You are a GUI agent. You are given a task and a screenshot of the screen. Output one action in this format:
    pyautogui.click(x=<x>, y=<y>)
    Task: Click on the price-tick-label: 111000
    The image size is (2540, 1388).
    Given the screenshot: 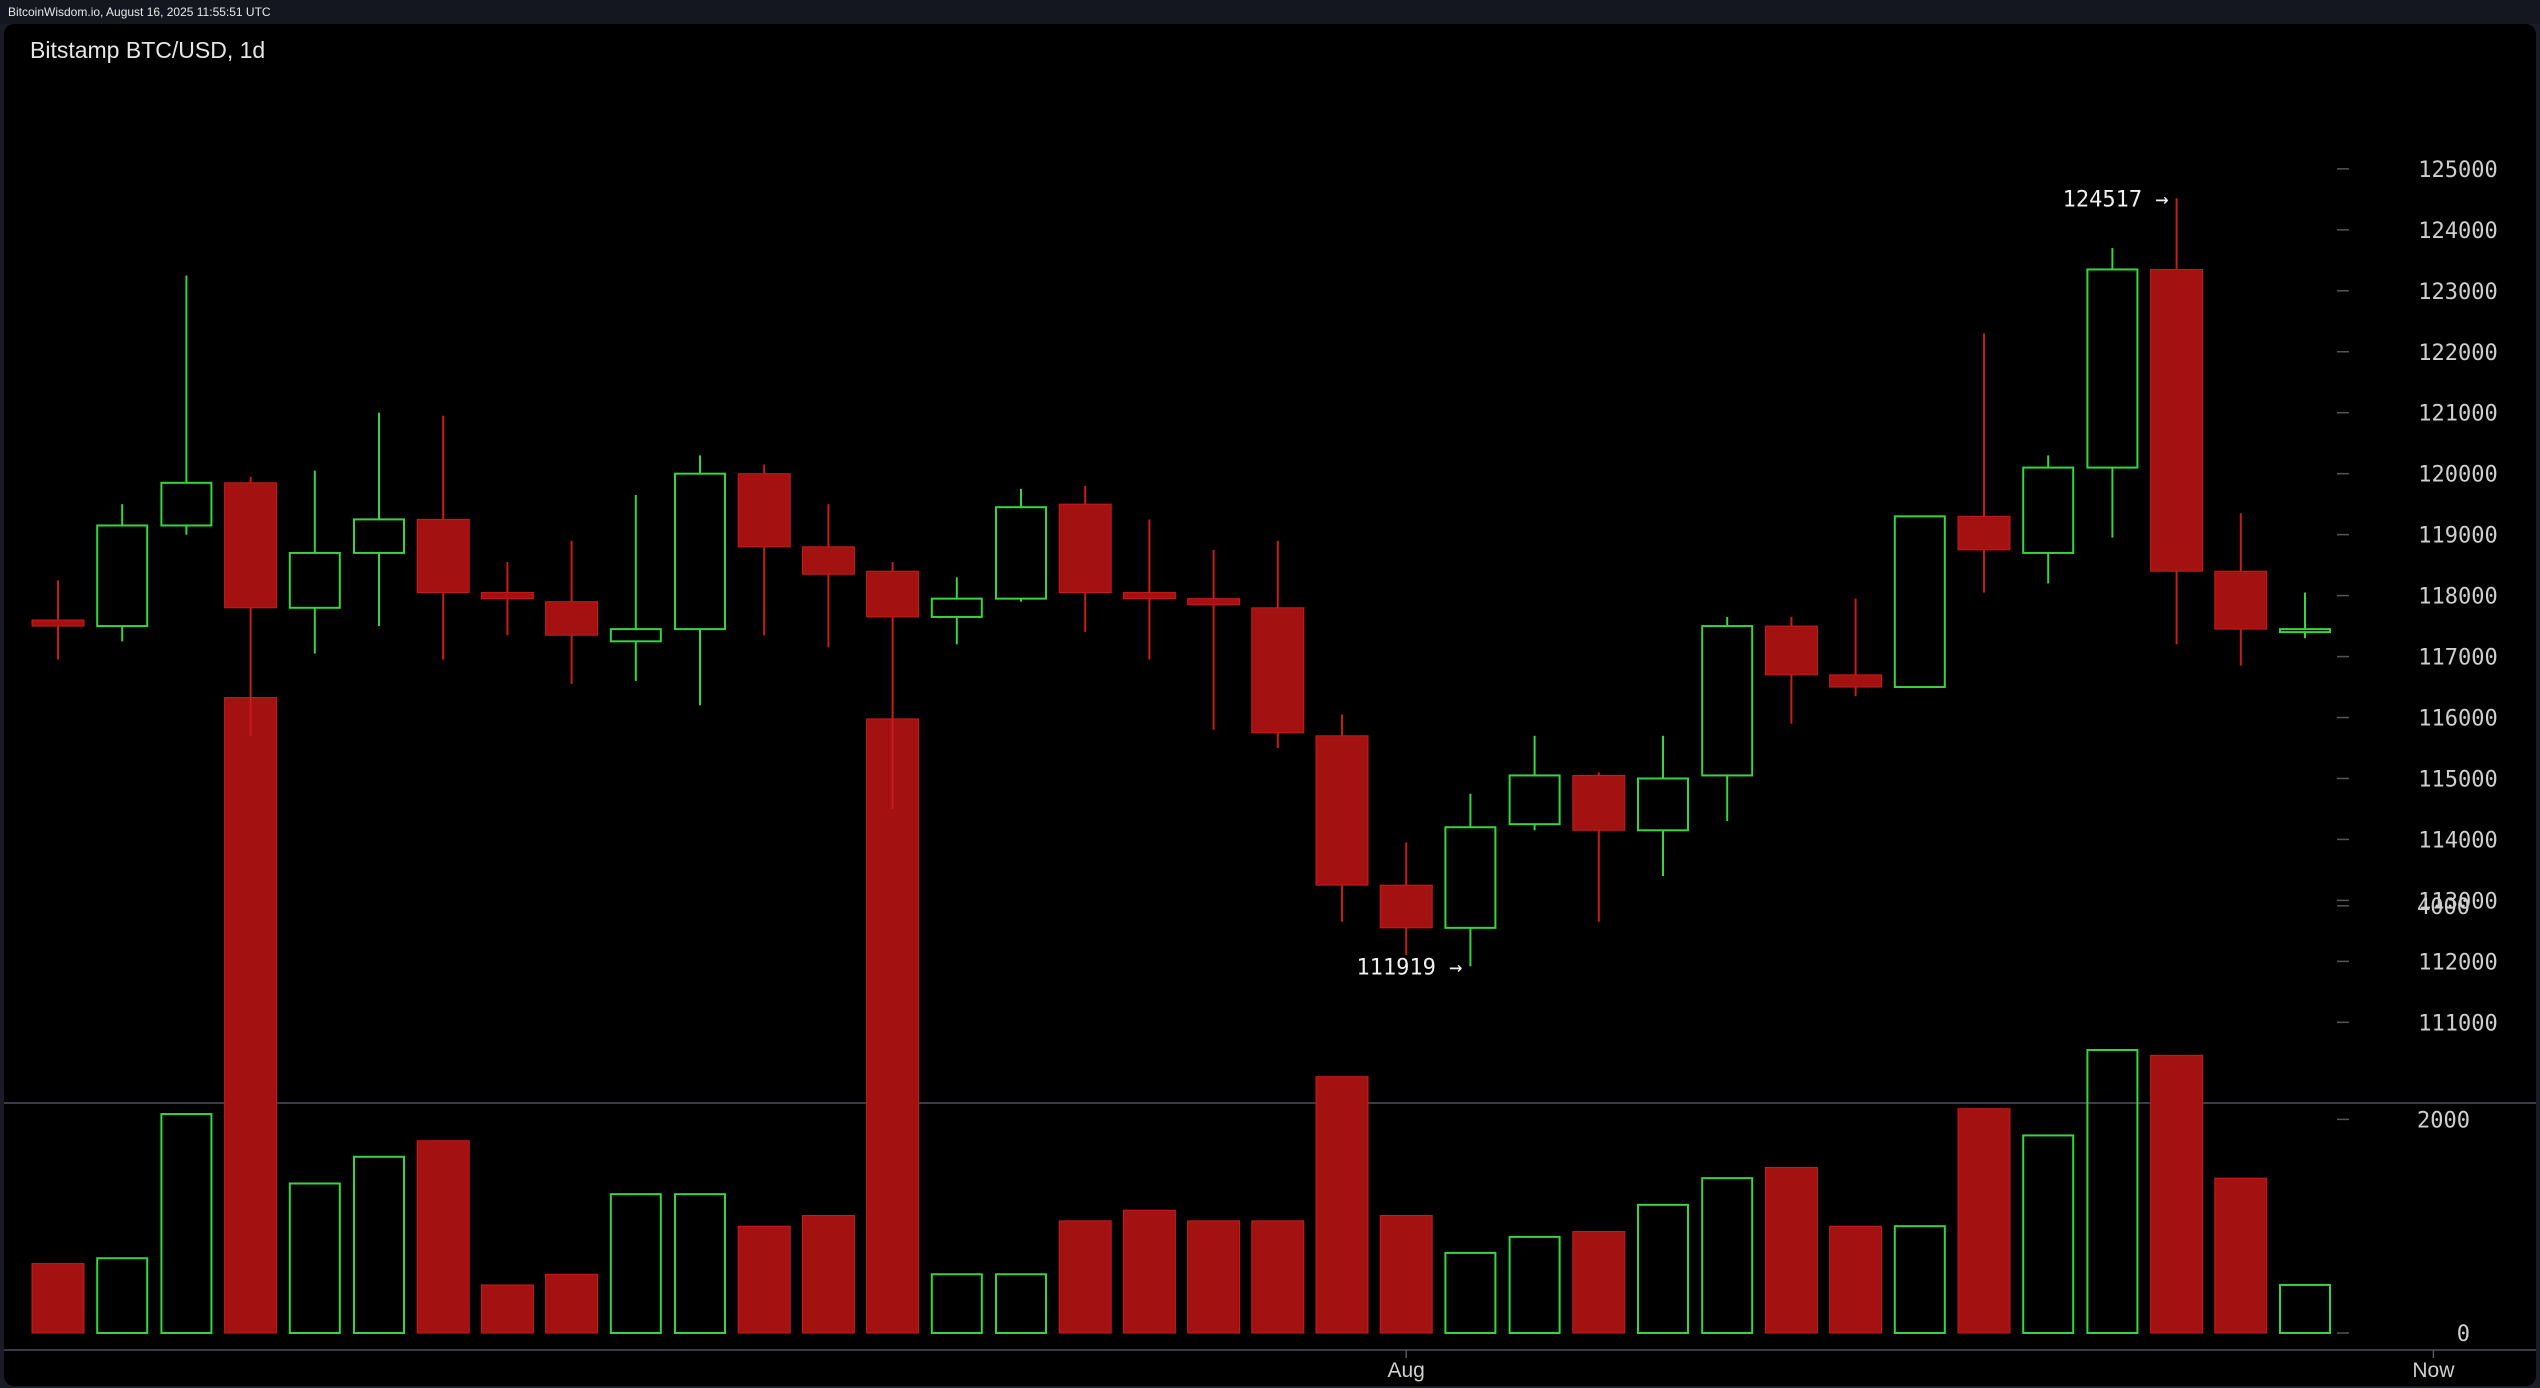 What is the action you would take?
    pyautogui.click(x=2457, y=1023)
    